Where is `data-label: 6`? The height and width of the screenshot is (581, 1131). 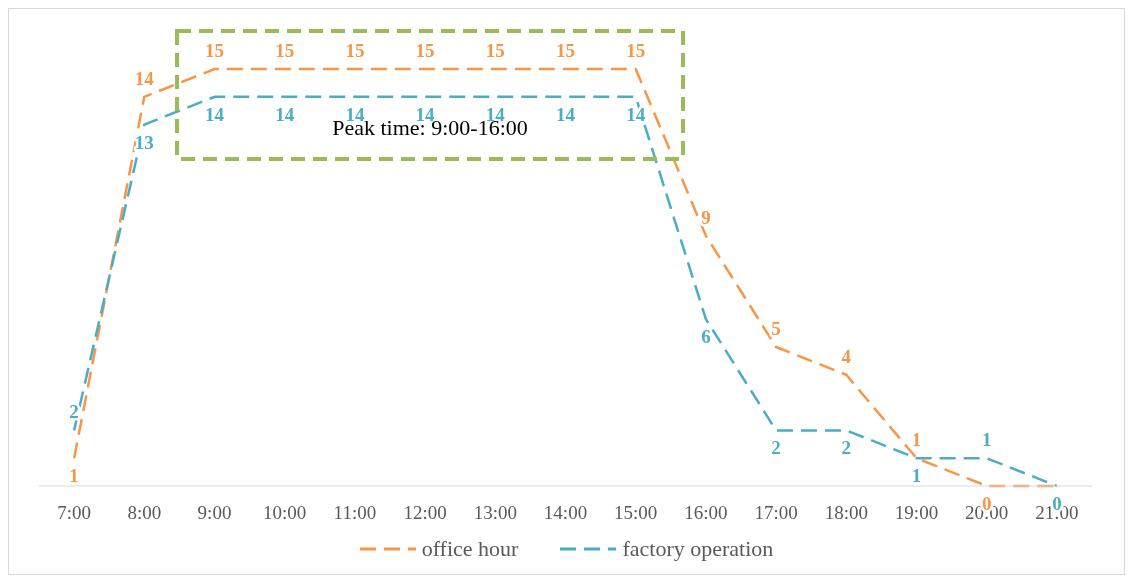 data-label: 6 is located at coordinates (706, 337).